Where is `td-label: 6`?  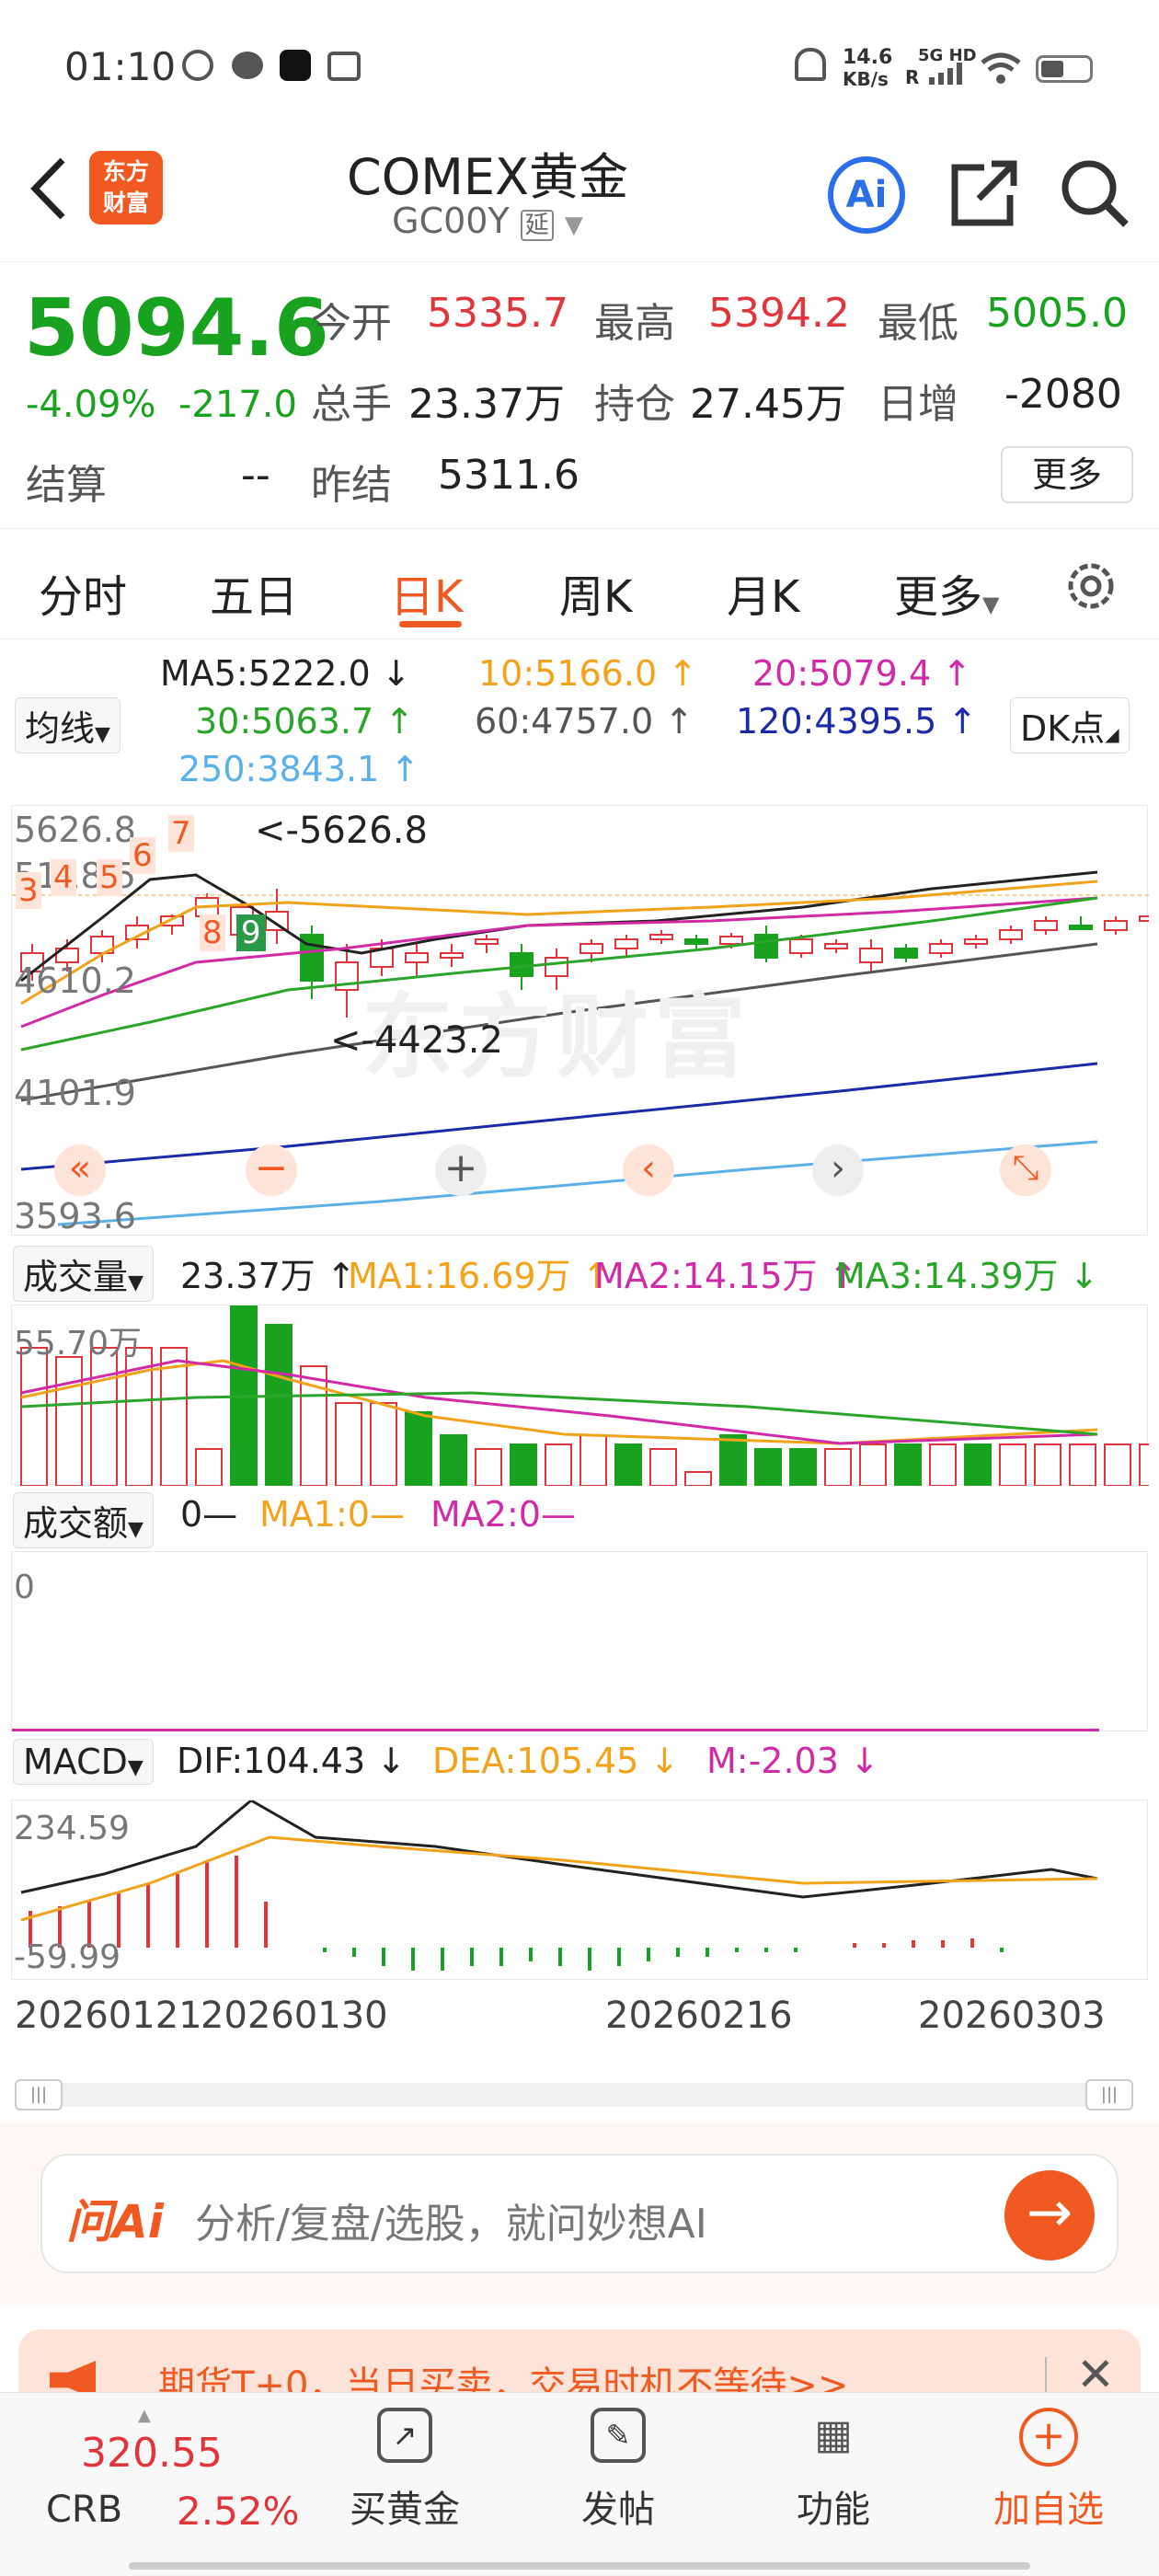
td-label: 6 is located at coordinates (142, 855).